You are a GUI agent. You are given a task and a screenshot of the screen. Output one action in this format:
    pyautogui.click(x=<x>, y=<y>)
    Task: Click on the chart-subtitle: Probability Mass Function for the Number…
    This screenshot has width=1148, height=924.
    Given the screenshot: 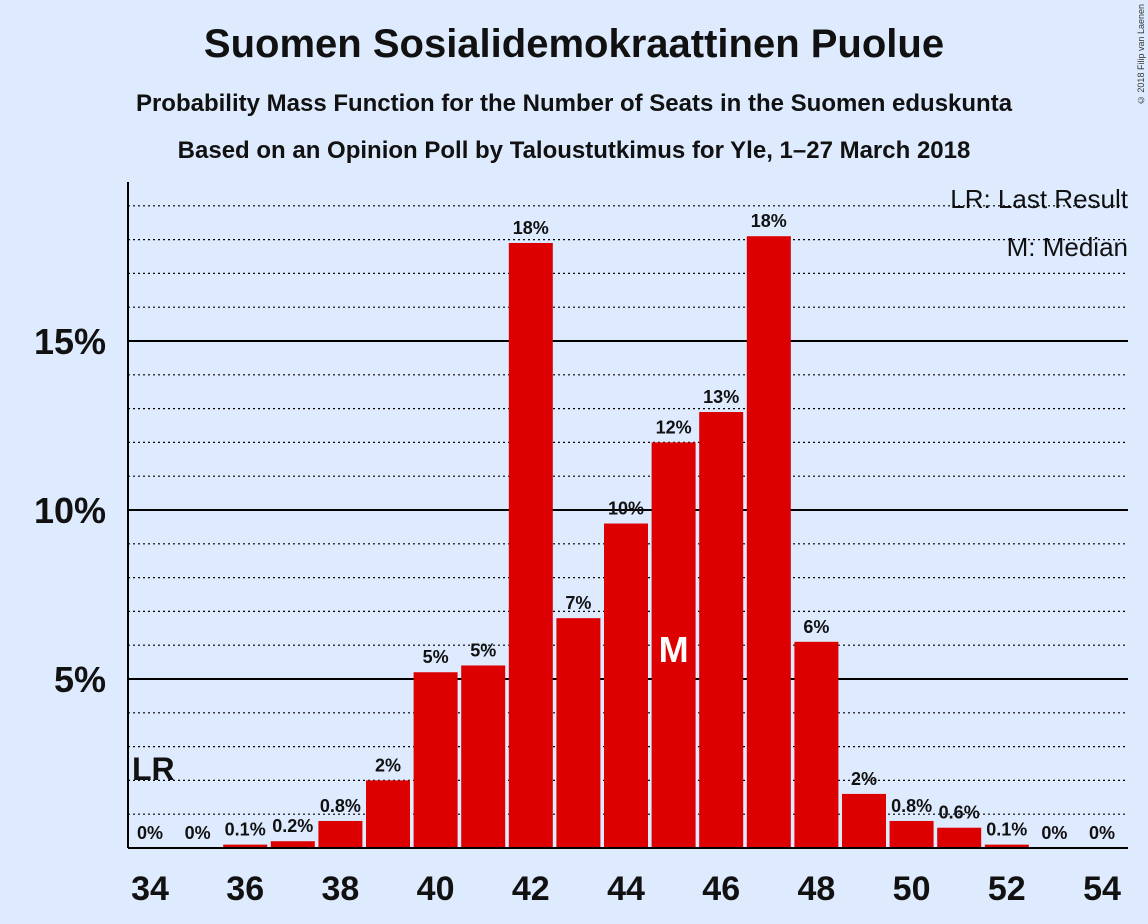 What is the action you would take?
    pyautogui.click(x=574, y=103)
    